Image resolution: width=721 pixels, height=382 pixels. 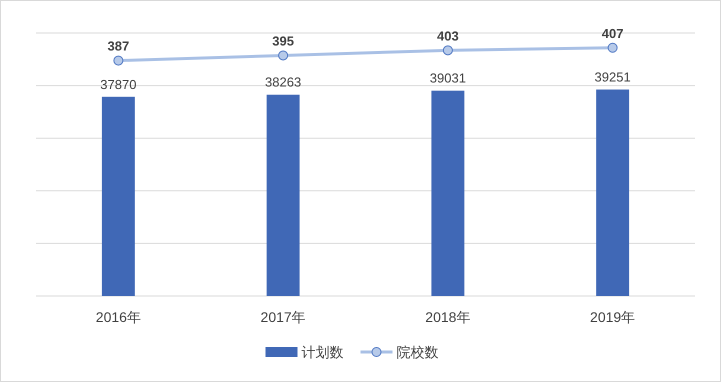 I want to click on data-label: 39031, so click(x=448, y=78).